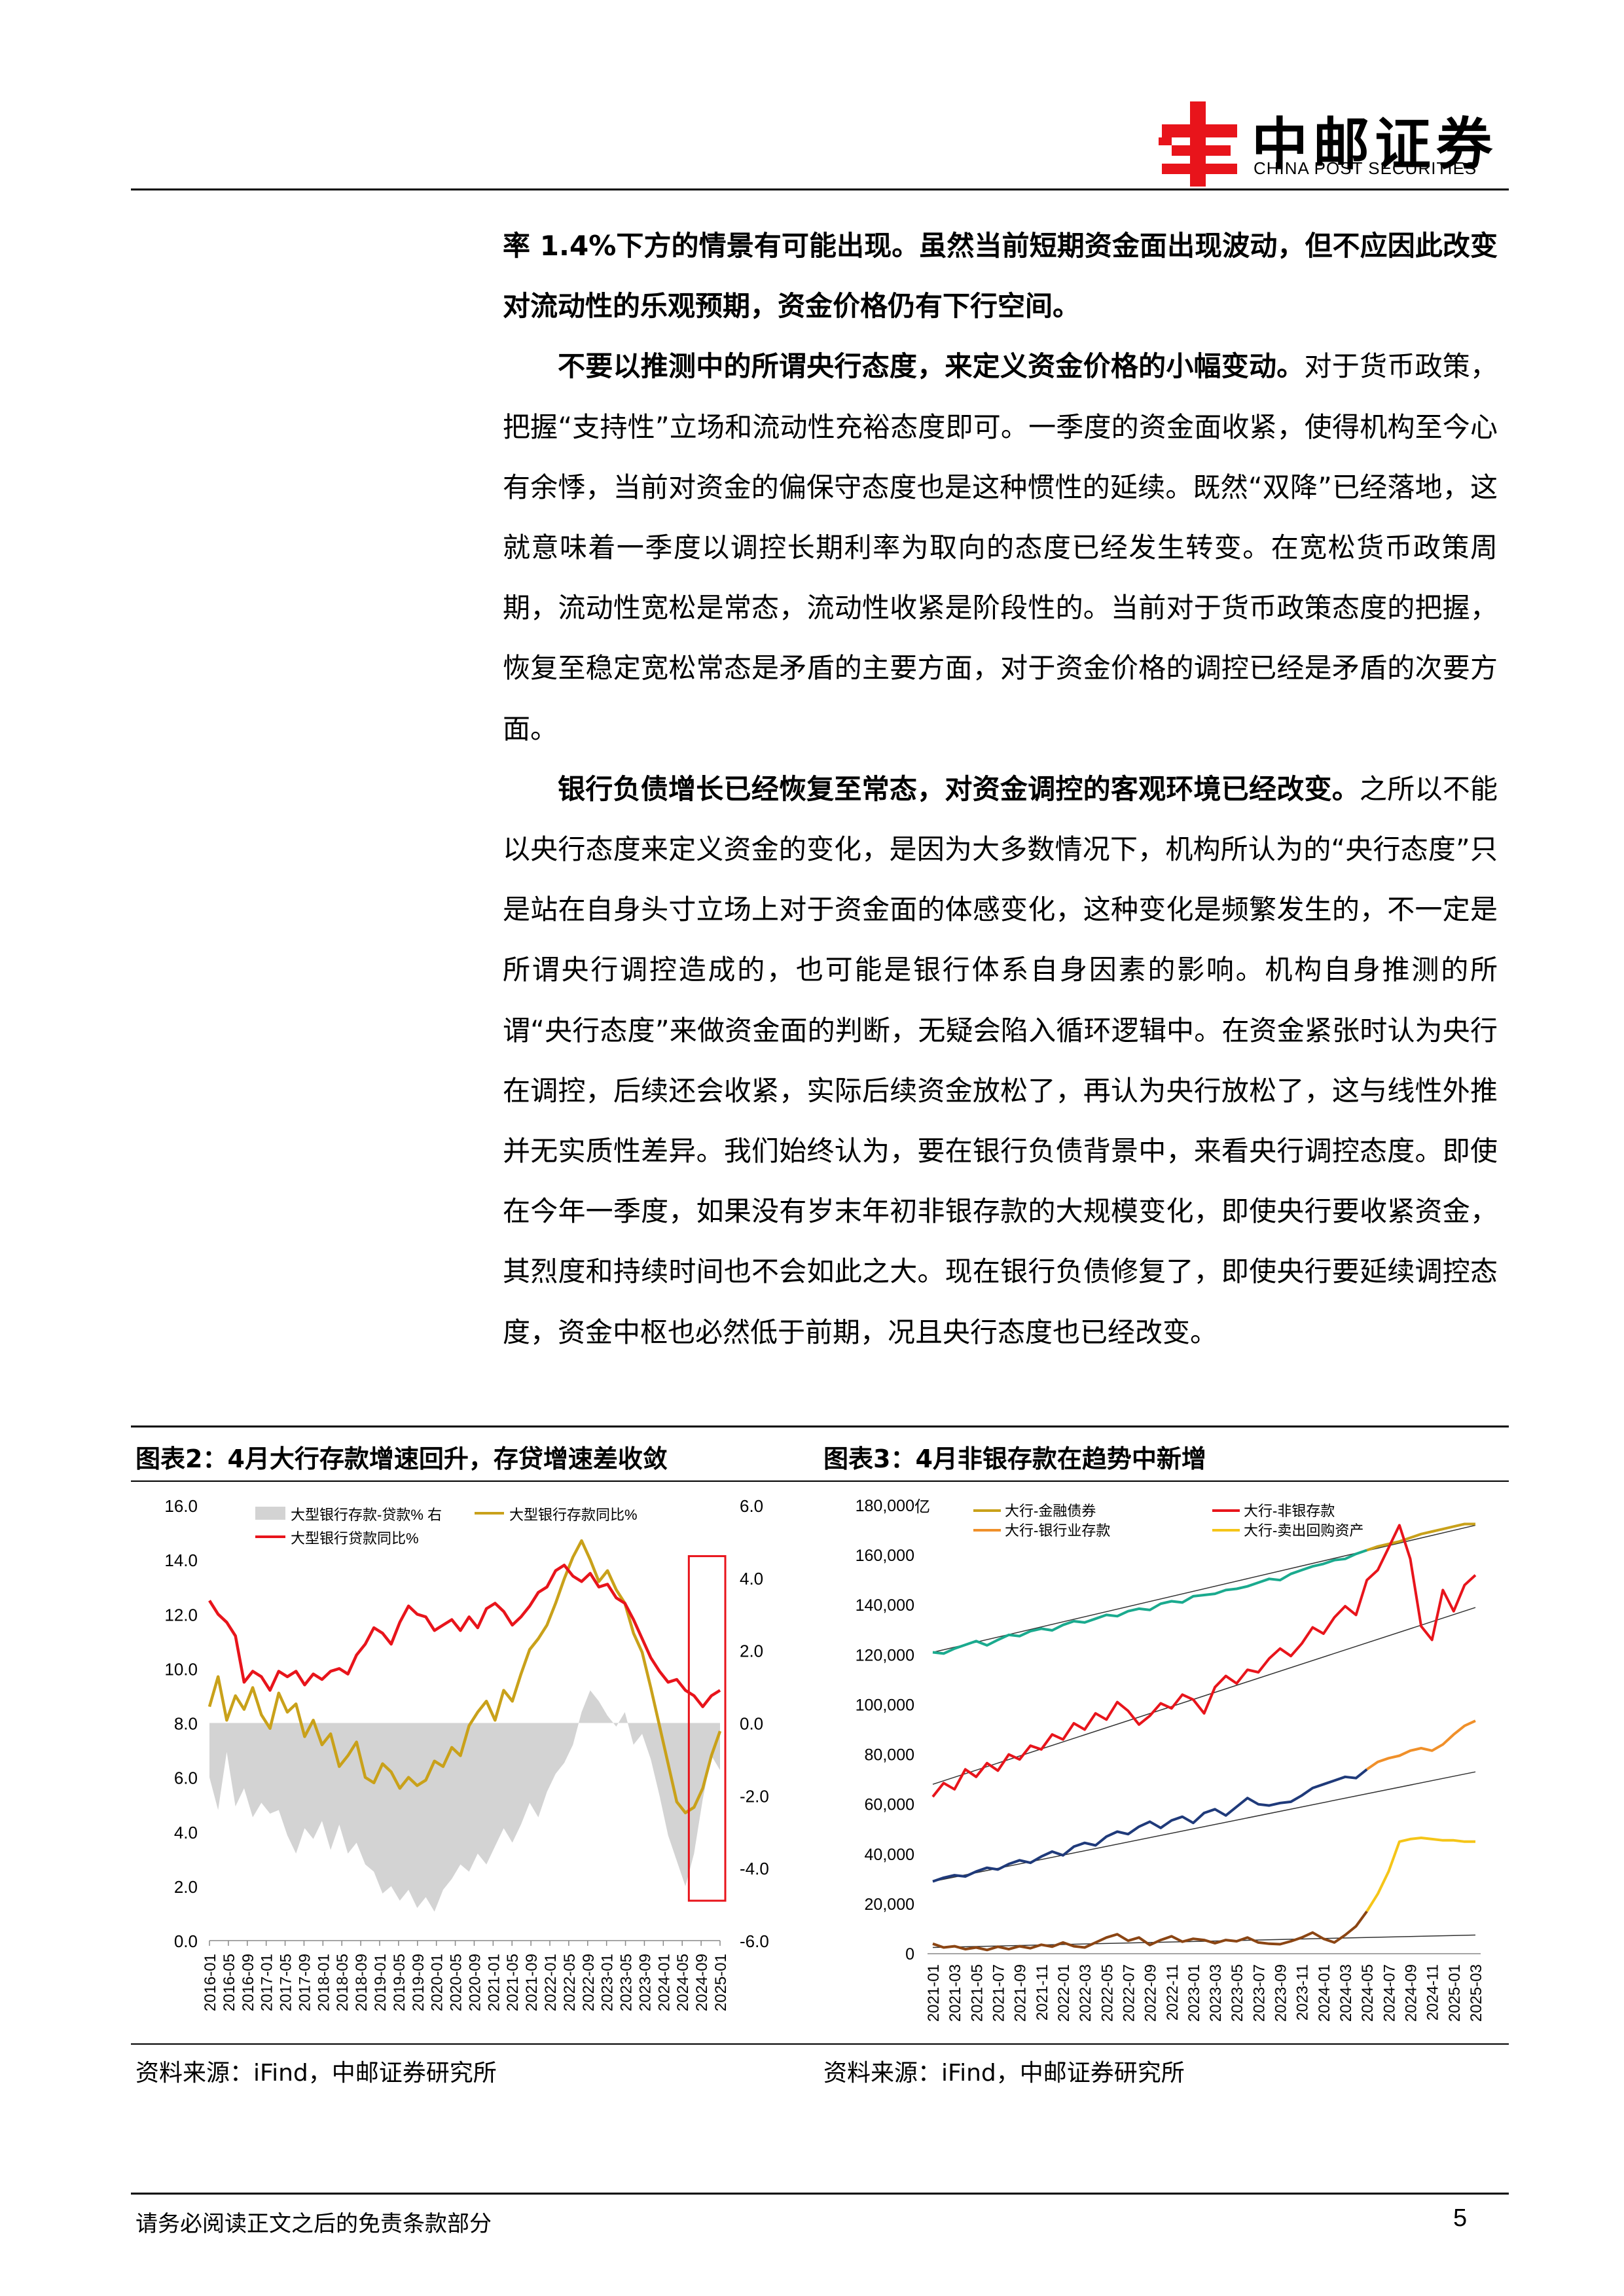 Image resolution: width=1624 pixels, height=2296 pixels. I want to click on y-right-tick-label: -4.0, so click(754, 1868).